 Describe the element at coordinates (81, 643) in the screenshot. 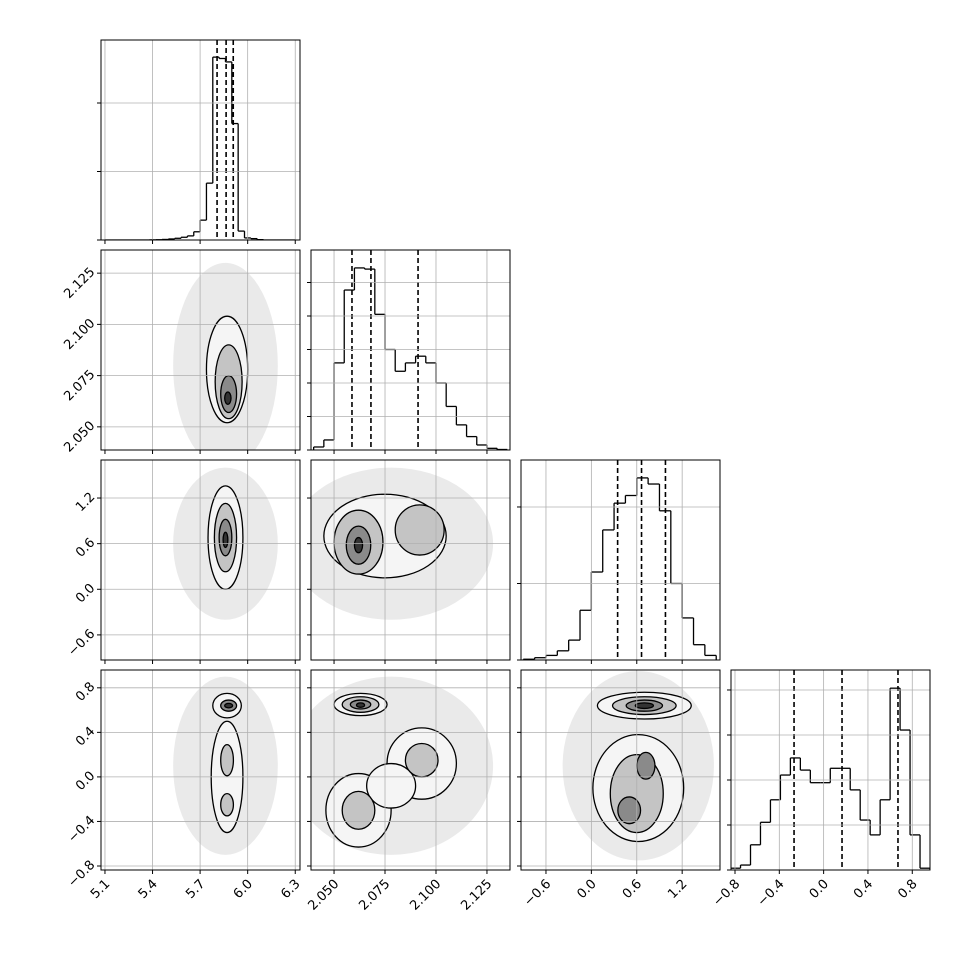

I see `y-tick-label: −0.6` at that location.